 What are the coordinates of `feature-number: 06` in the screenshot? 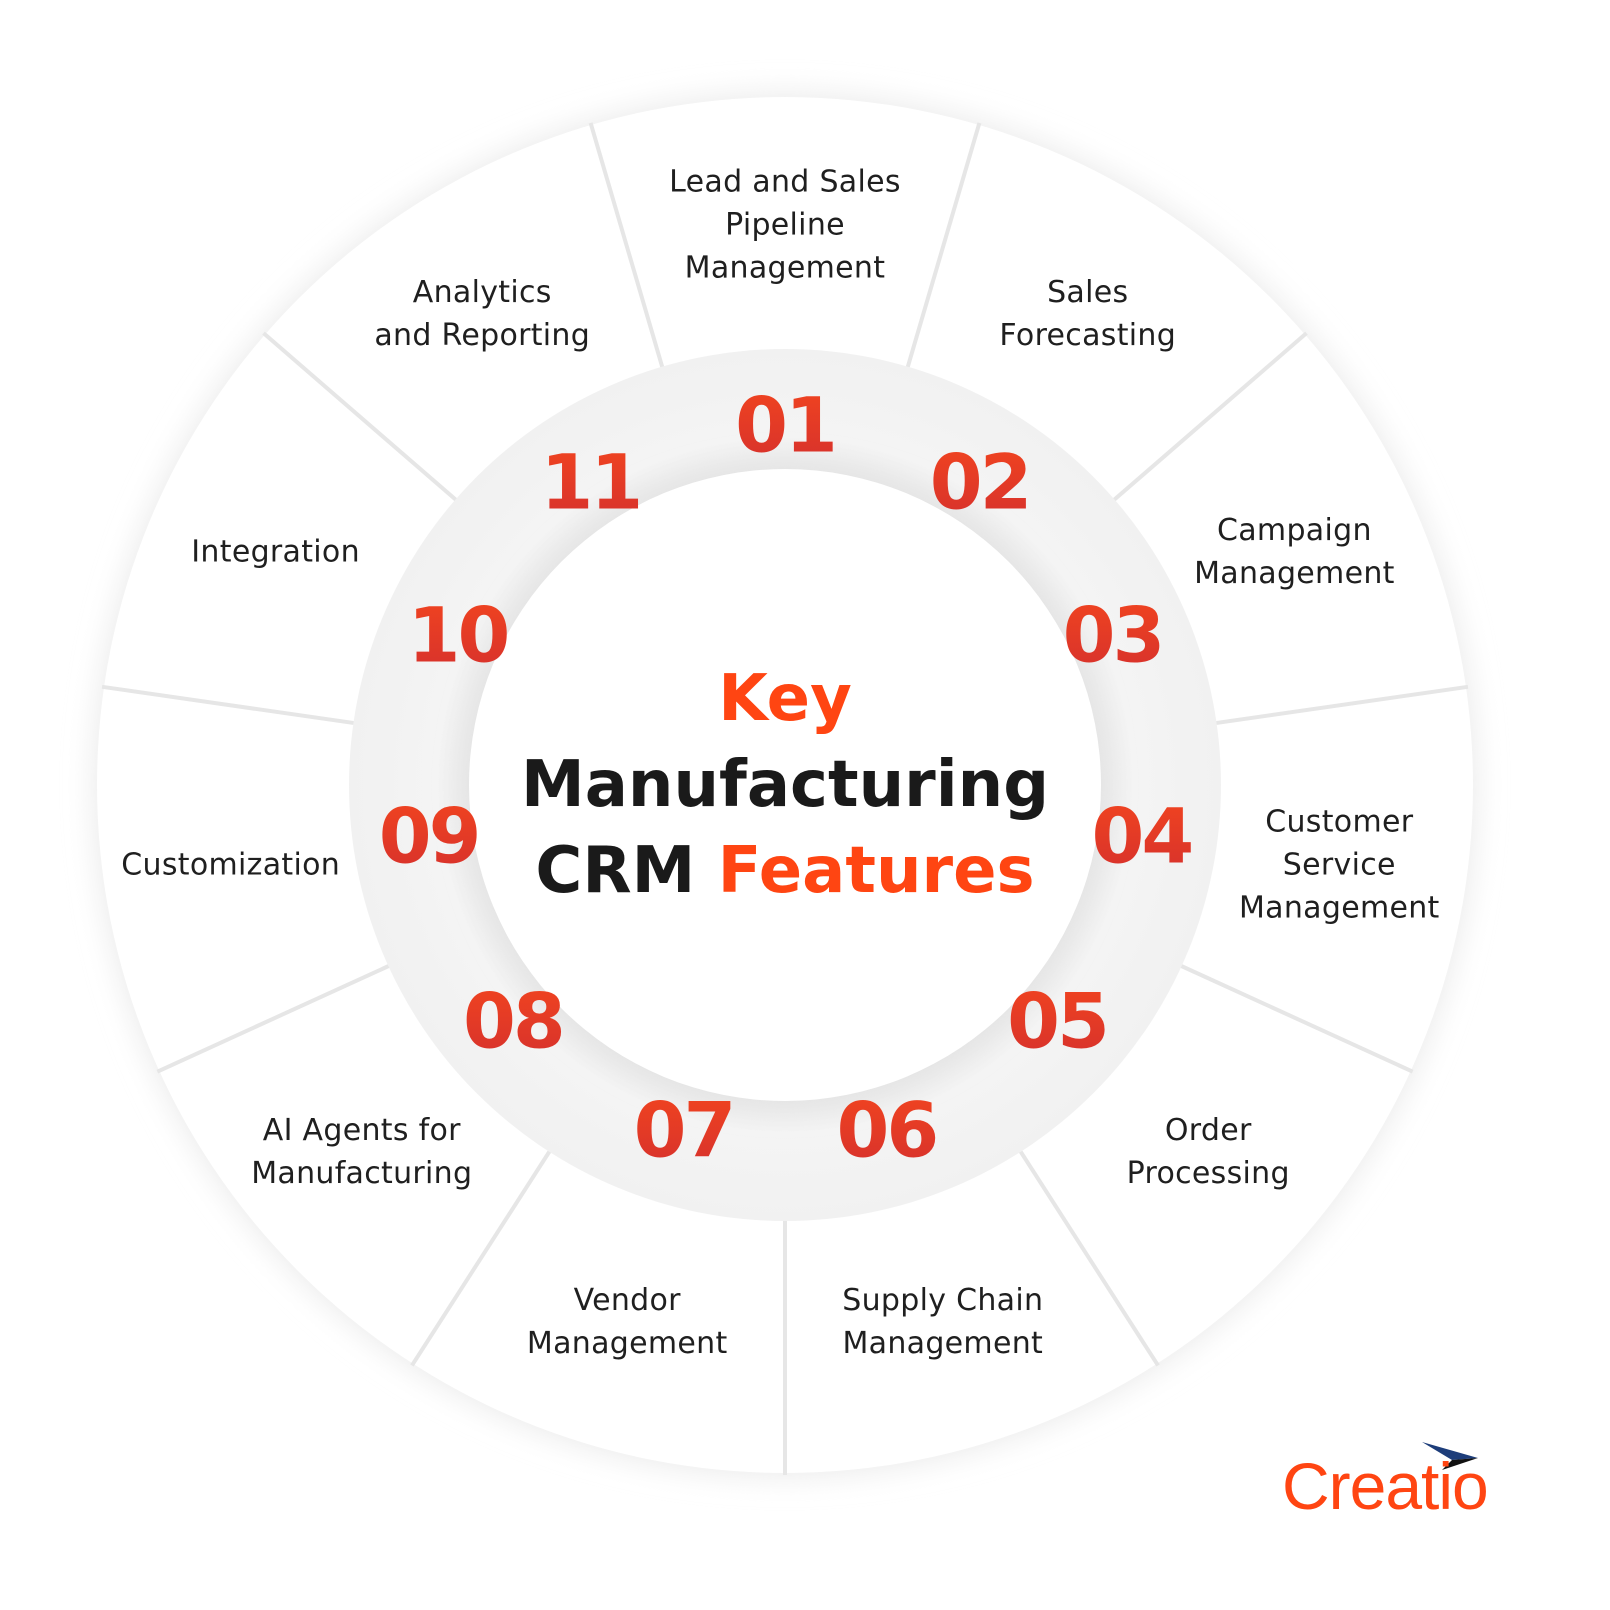 It's located at (888, 1130).